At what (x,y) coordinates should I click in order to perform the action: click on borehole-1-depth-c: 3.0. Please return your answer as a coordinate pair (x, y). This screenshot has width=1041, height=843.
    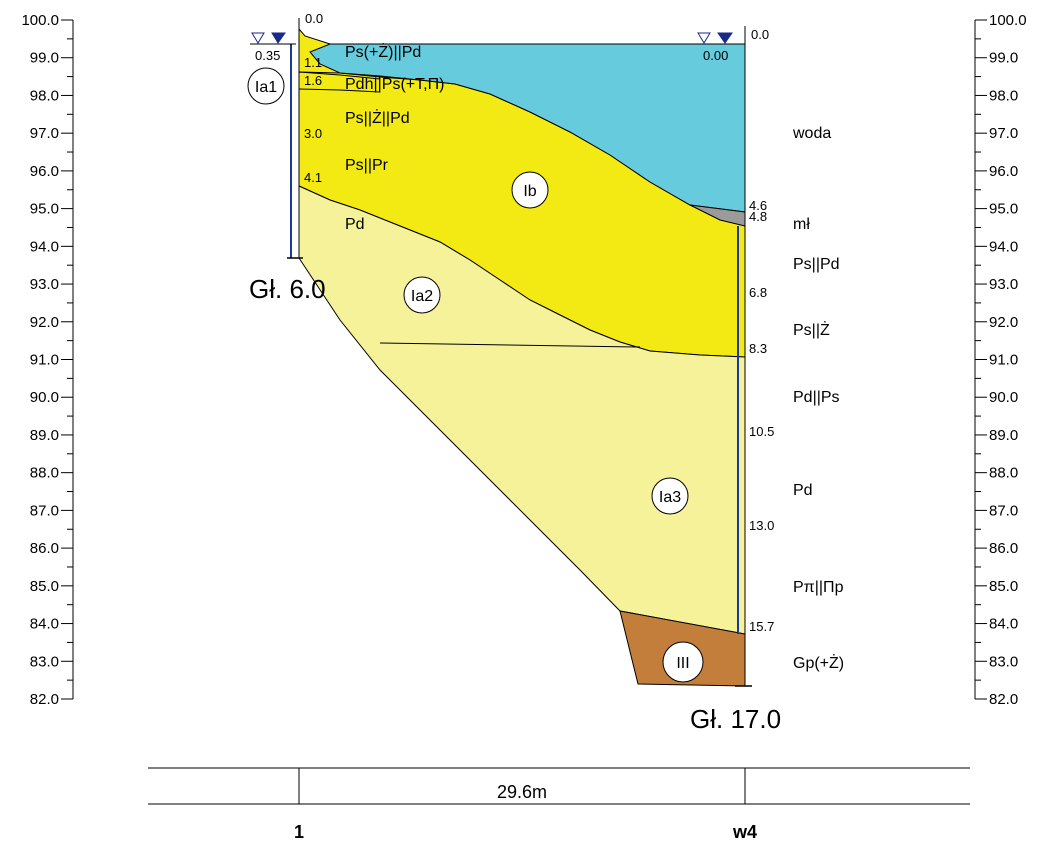
    Looking at the image, I should click on (313, 133).